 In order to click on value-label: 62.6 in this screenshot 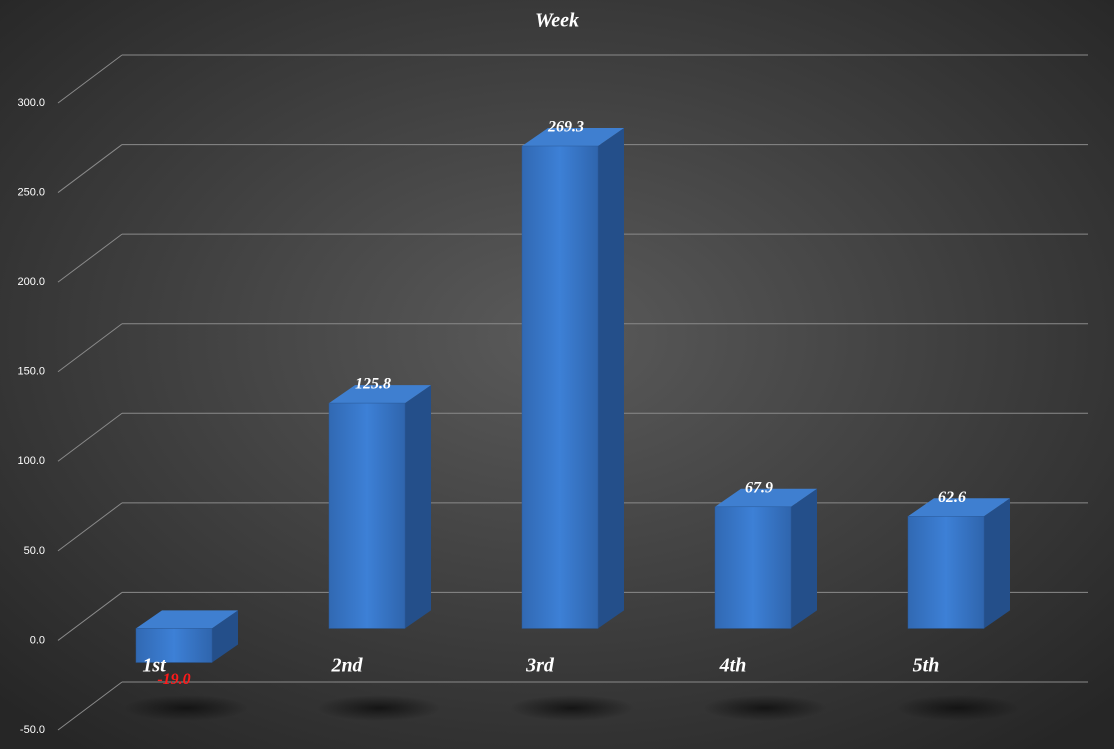, I will do `click(952, 497)`.